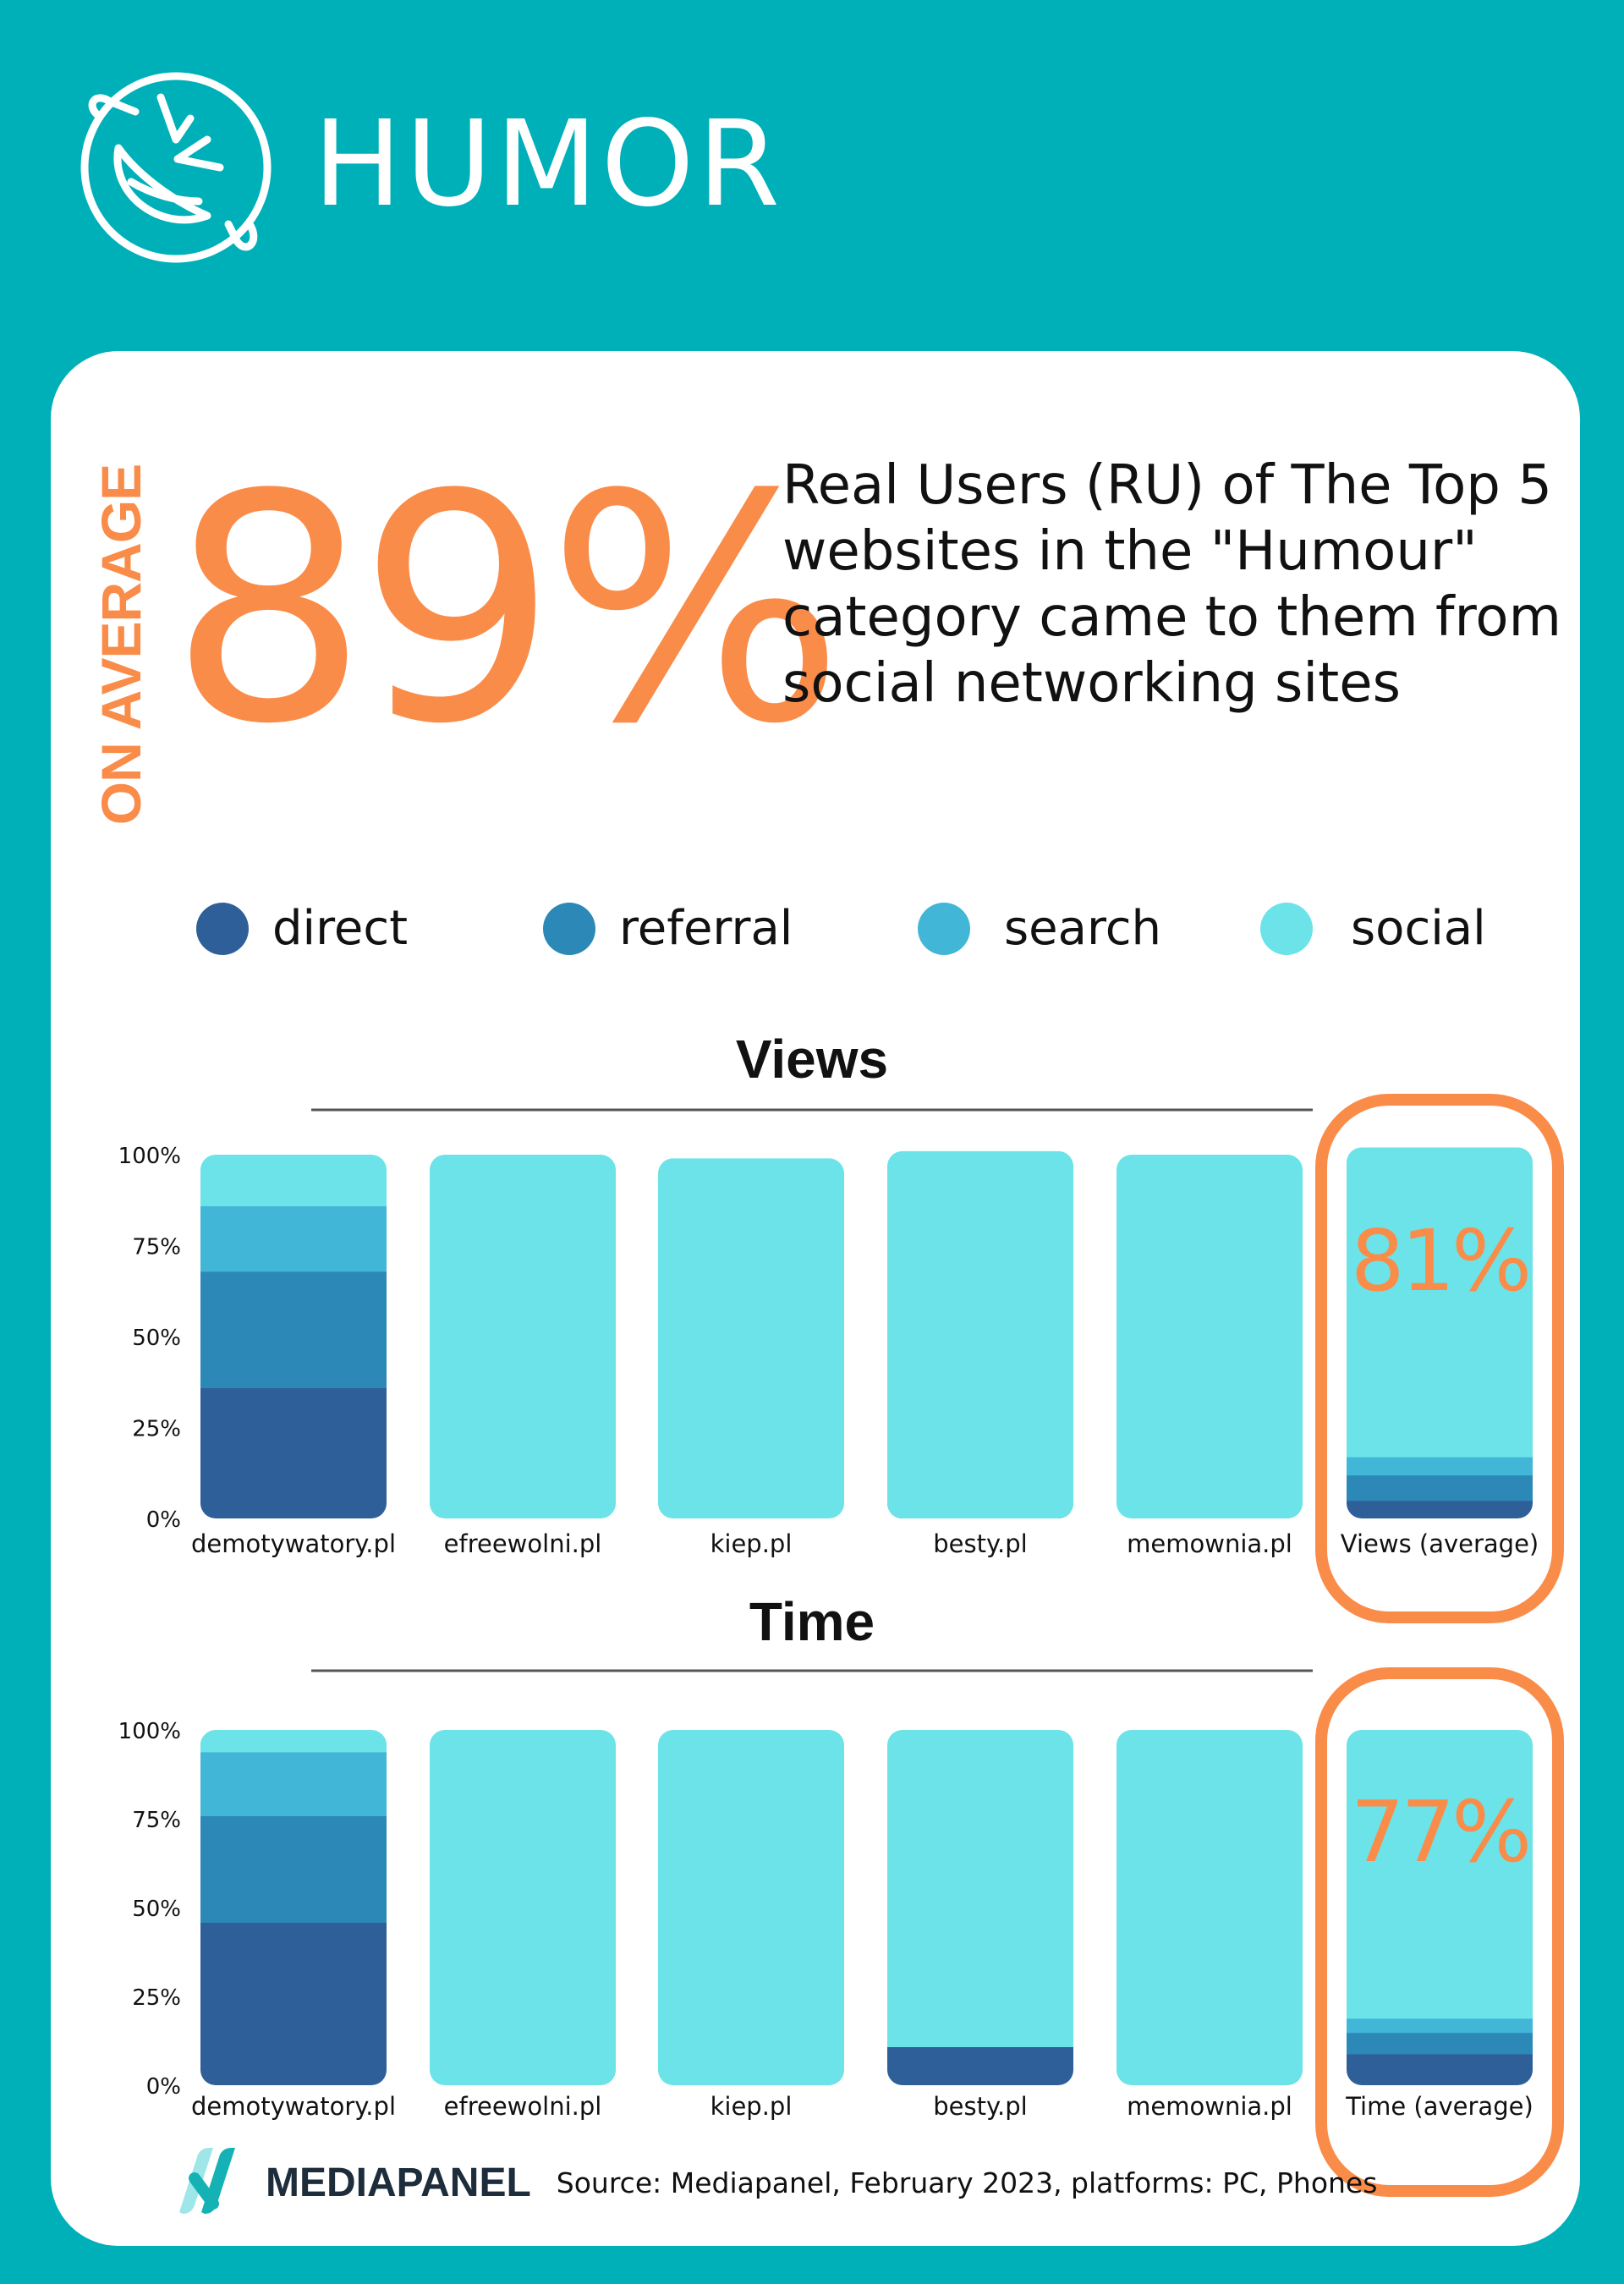 This screenshot has height=2284, width=1624. Describe the element at coordinates (1439, 1260) in the screenshot. I see `average-highlight-value: 81%` at that location.